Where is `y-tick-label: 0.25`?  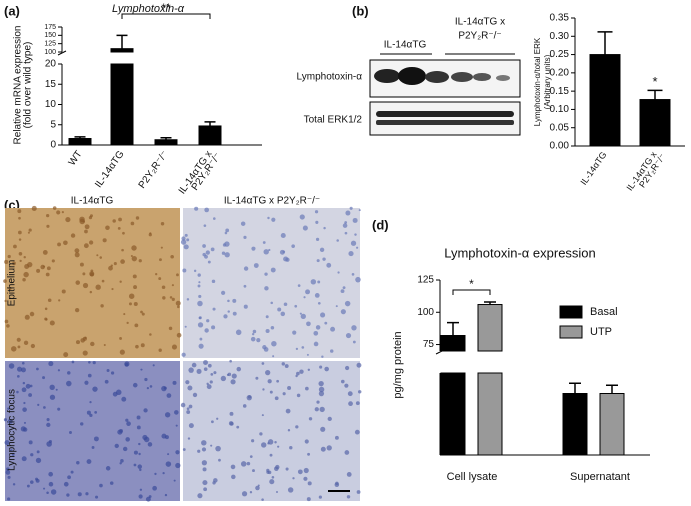 y-tick-label: 0.25 is located at coordinates (560, 54).